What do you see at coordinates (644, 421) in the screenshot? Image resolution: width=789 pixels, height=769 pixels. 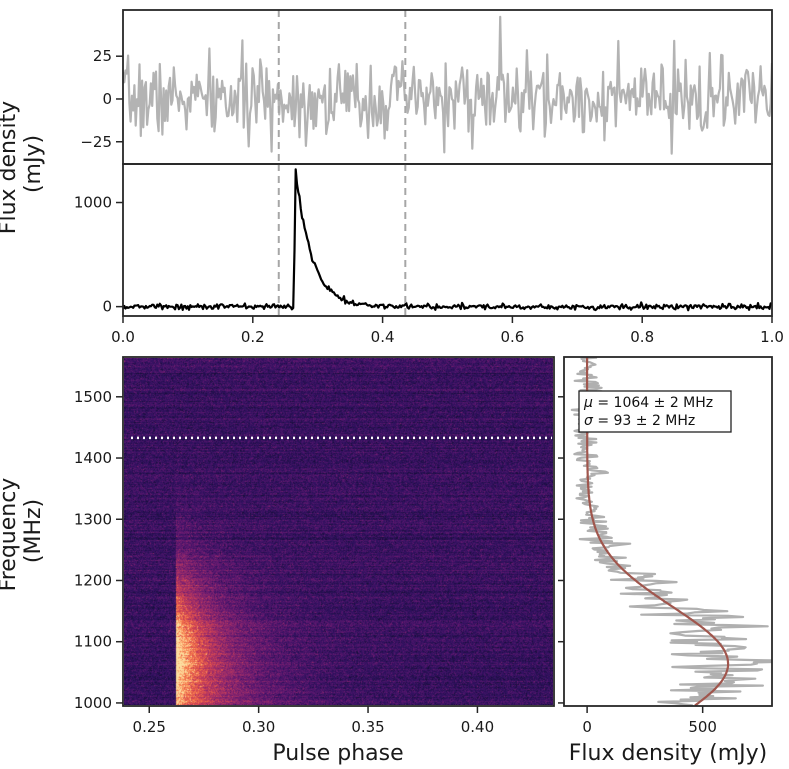 I see `legend-sigma-text: = 93 ± 2 MHz` at bounding box center [644, 421].